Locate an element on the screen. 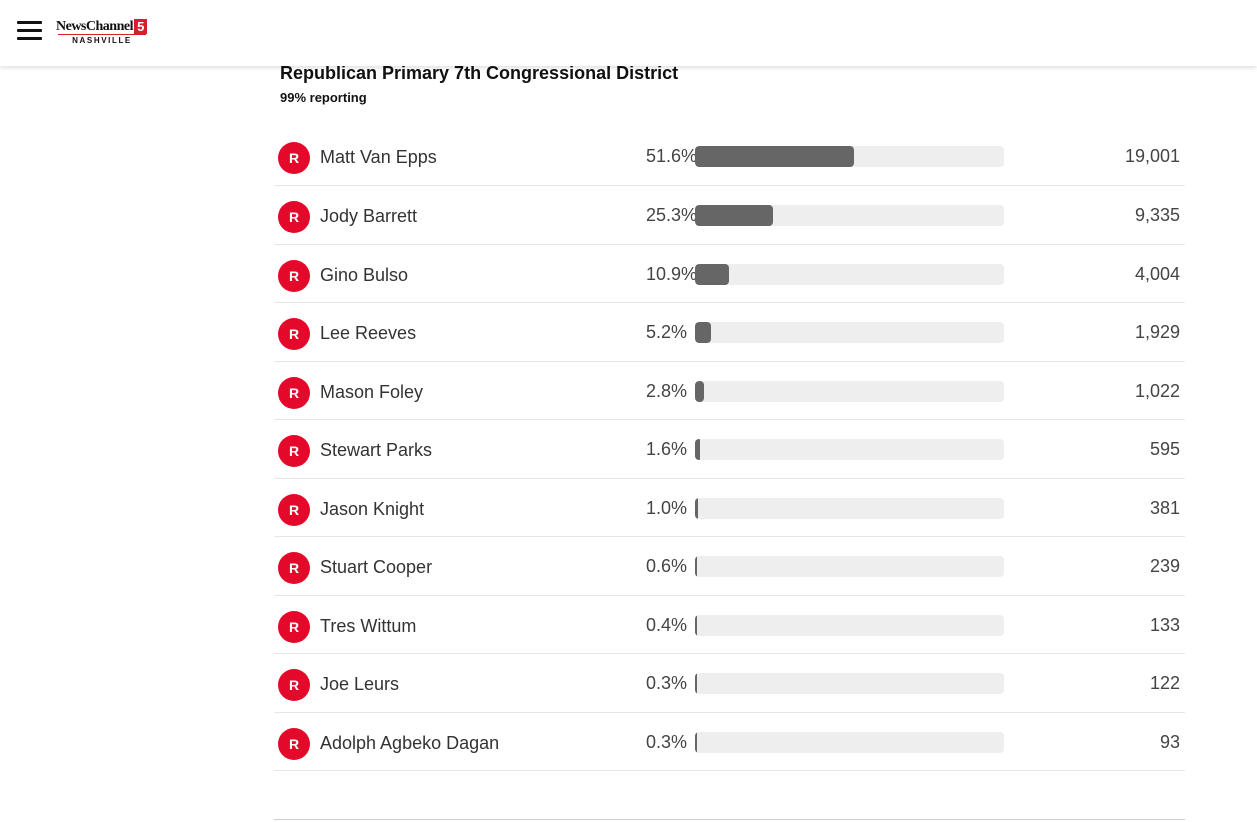  candidate-name: Gino Bulso is located at coordinates (364, 274).